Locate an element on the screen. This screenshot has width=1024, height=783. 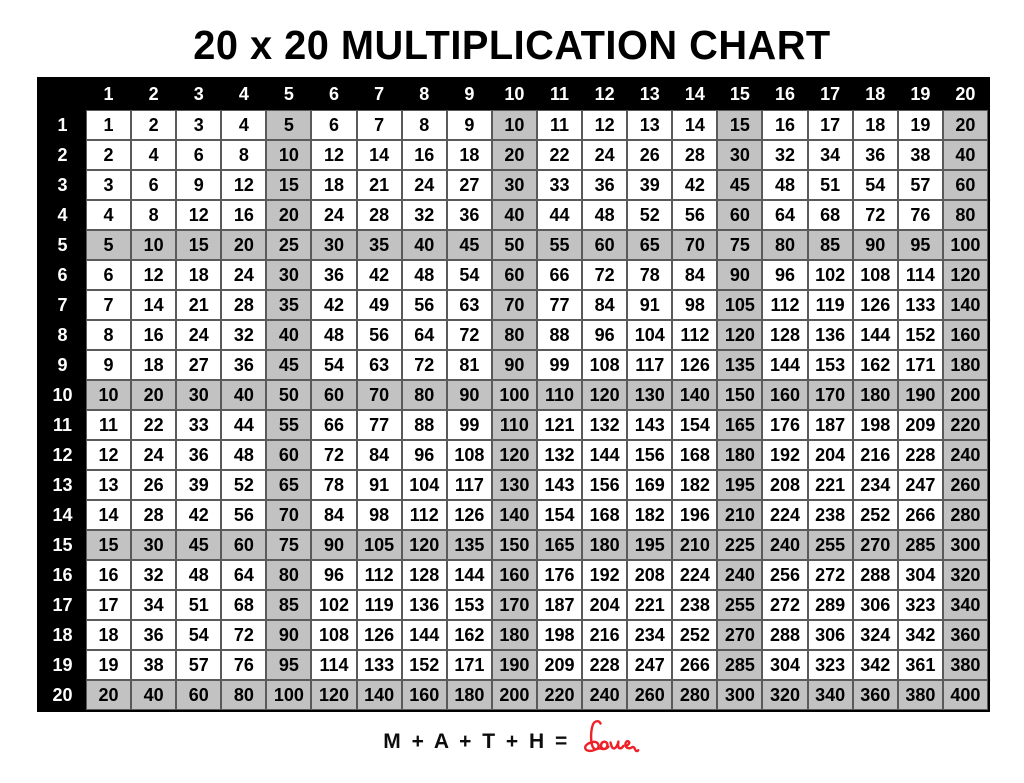
product-cell: 289 is located at coordinates (830, 605).